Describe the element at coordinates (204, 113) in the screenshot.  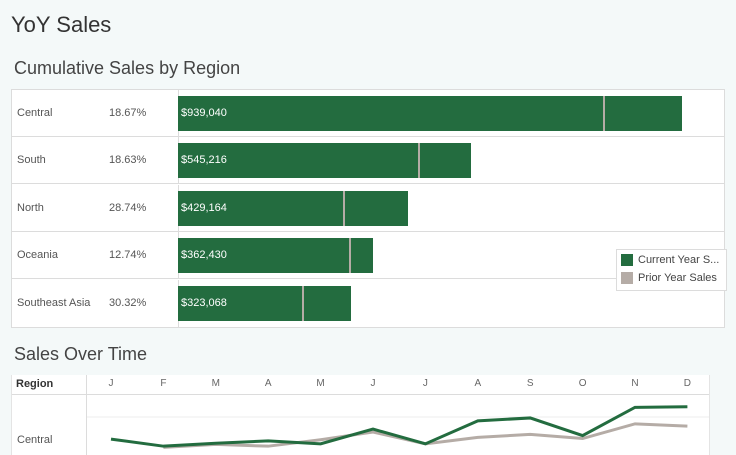
I see `bar-value-label: $939,040` at that location.